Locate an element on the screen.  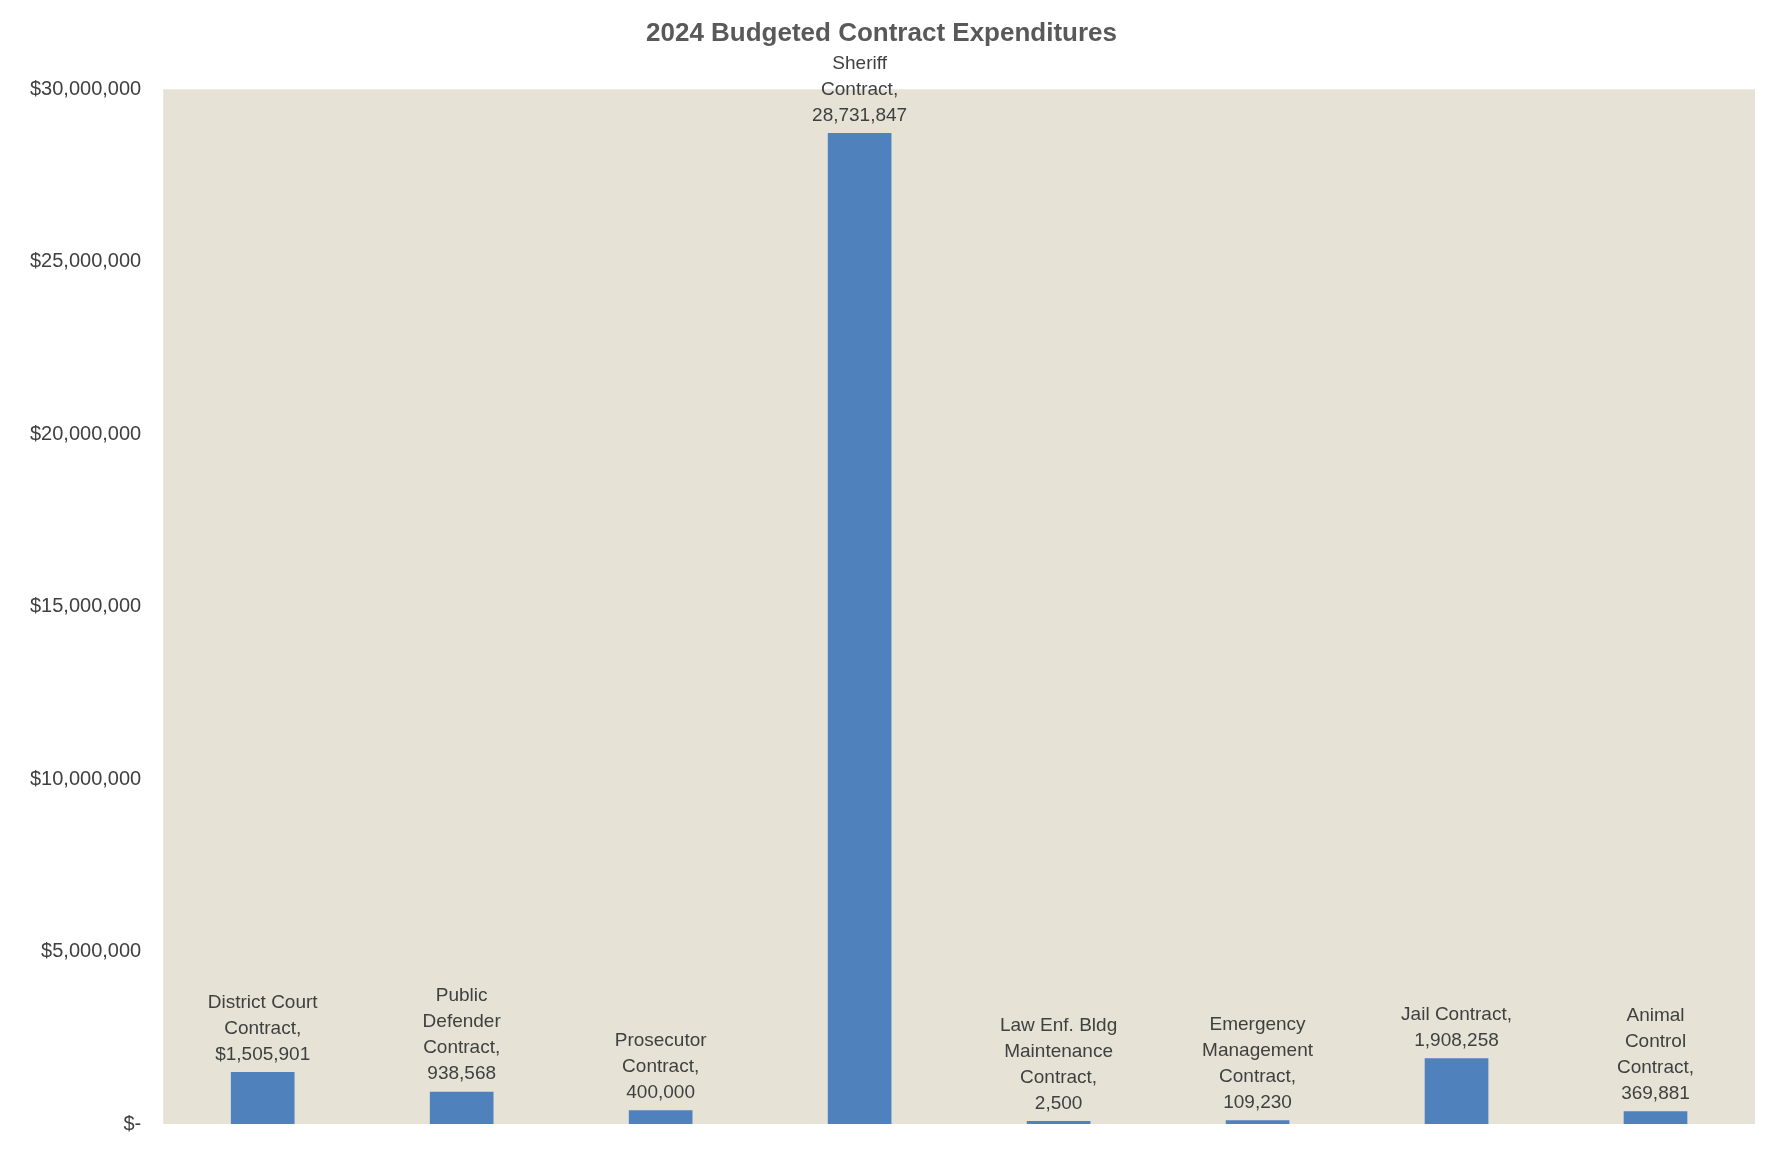
data-label: Jail Contract, 1,908,258 is located at coordinates (1456, 1026).